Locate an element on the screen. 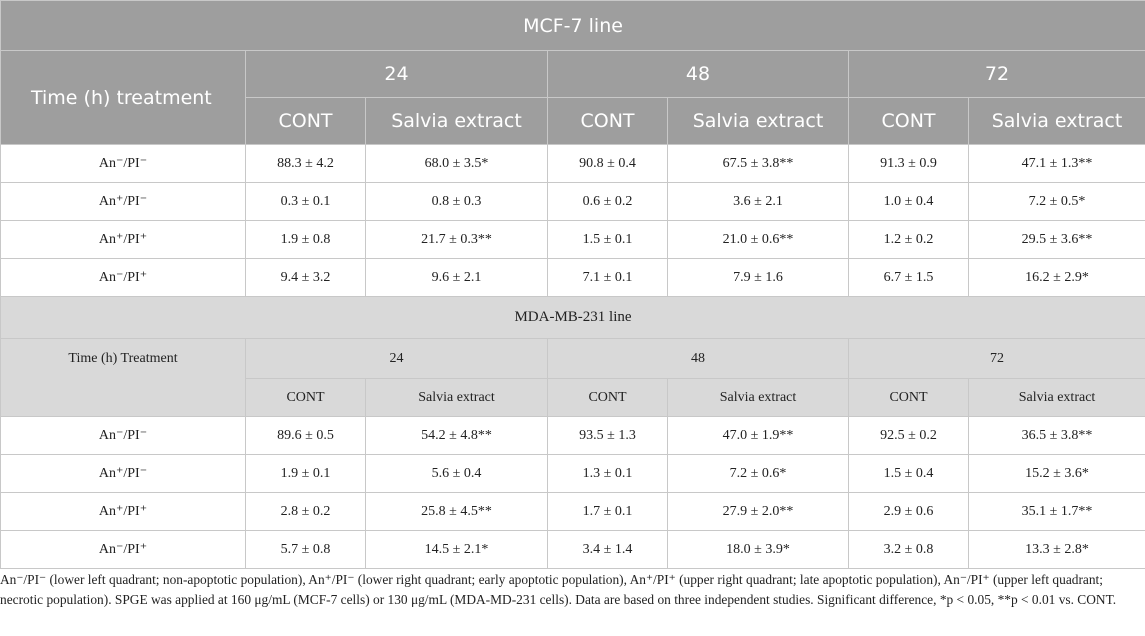 The image size is (1145, 636). cell: 3.4 ± 1.4 is located at coordinates (607, 549).